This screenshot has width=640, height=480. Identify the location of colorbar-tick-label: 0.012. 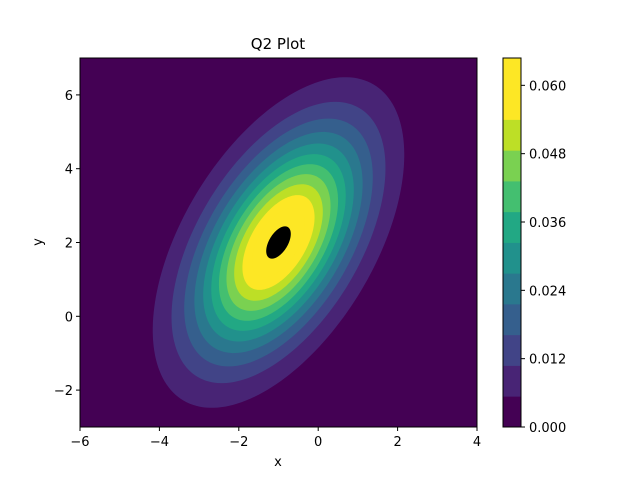
(547, 360).